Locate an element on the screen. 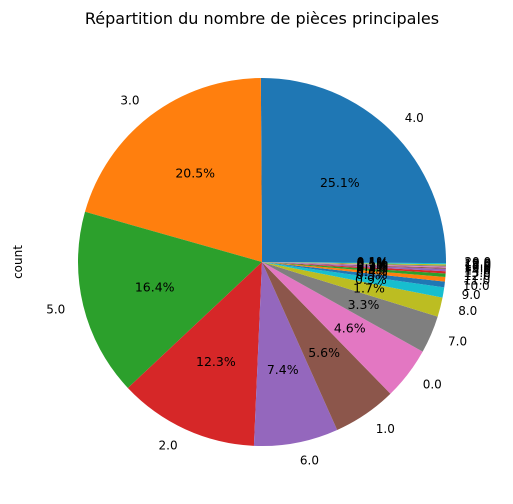  slice-percent-4.0: 25.1% is located at coordinates (340, 182).